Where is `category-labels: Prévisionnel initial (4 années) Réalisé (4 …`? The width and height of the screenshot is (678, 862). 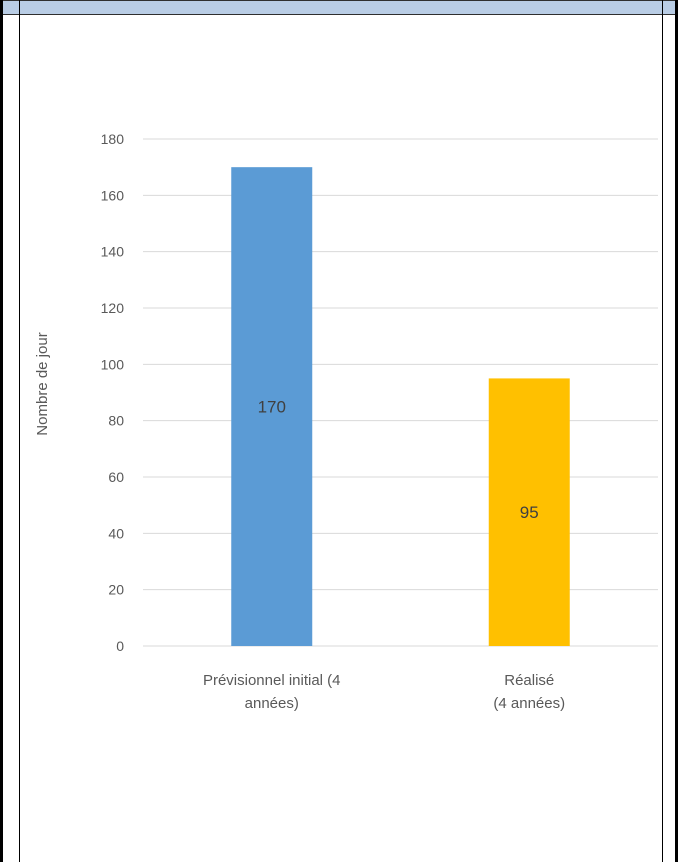
category-labels: Prévisionnel initial (4 années) Réalisé (4 … is located at coordinates (384, 692).